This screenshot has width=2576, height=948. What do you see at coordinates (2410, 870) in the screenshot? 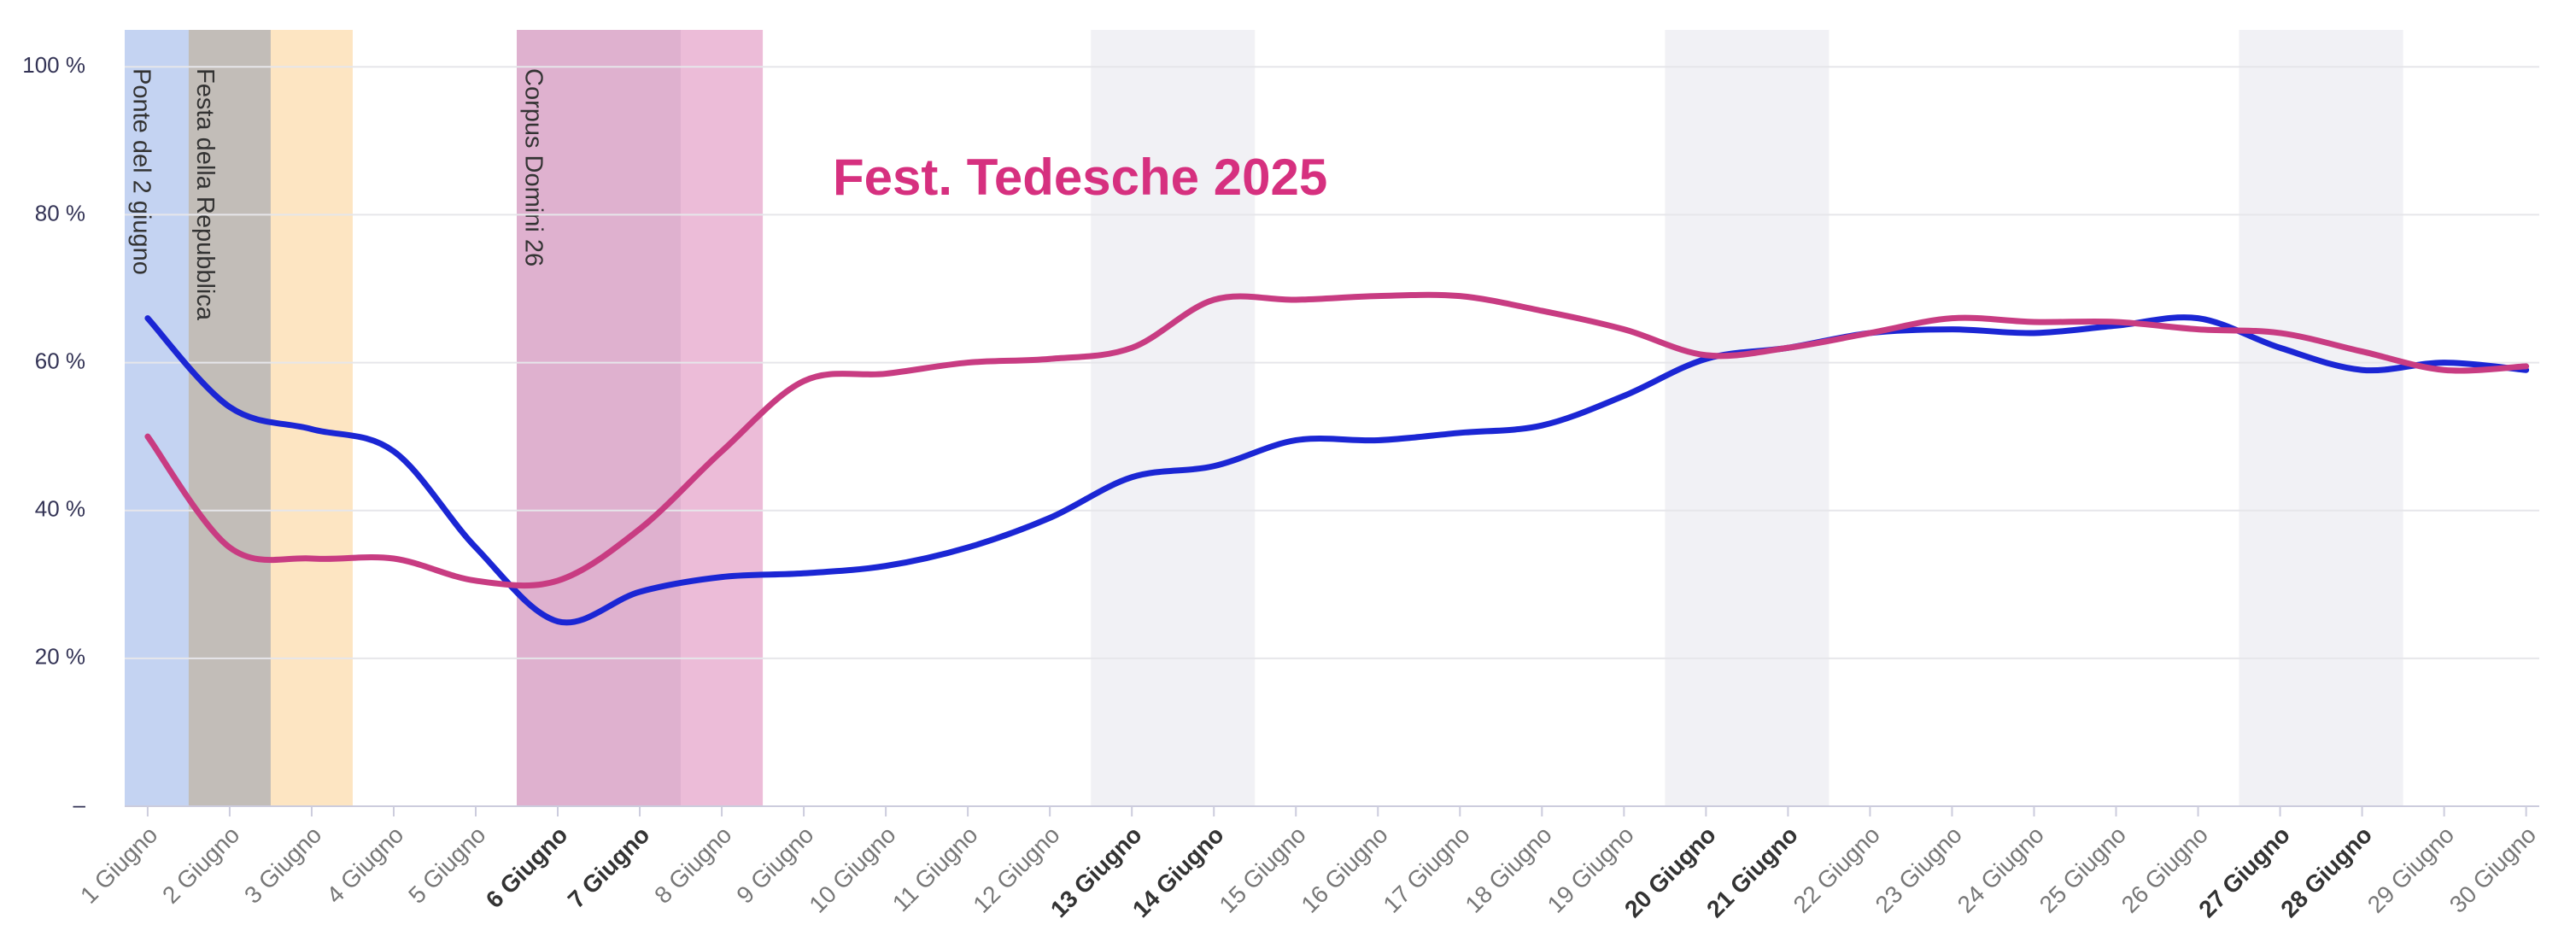
I see `x-tick-label: 29 Giugno` at bounding box center [2410, 870].